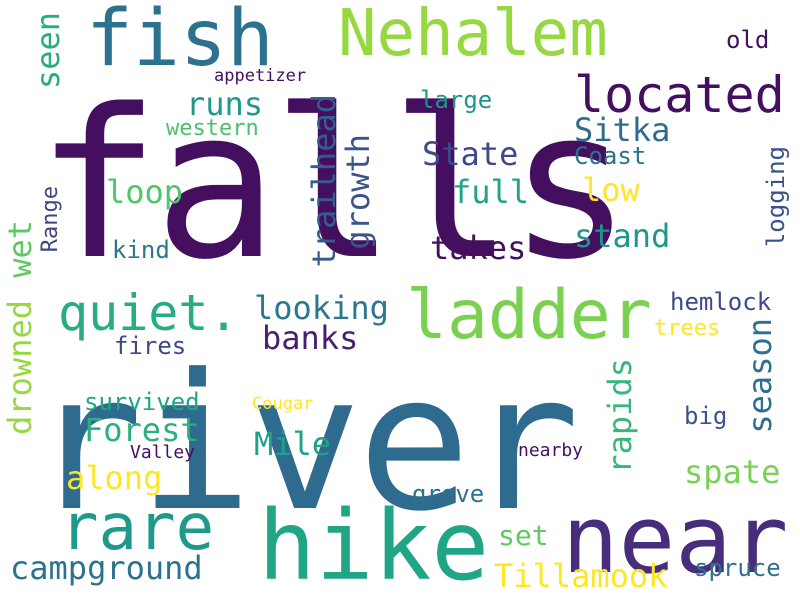 This screenshot has height=600, width=800. I want to click on word-large: large, so click(456, 100).